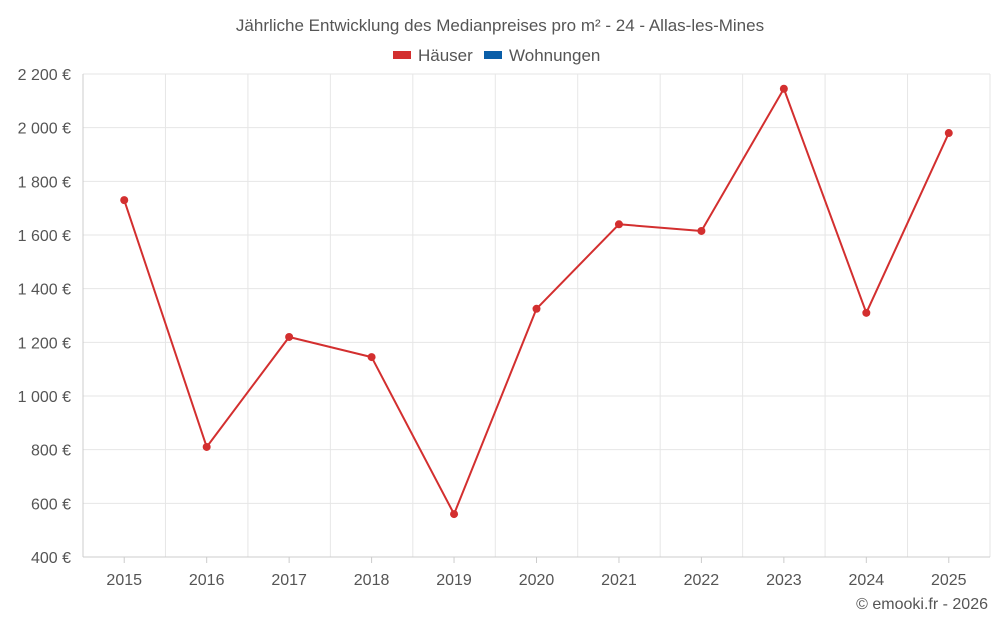 The width and height of the screenshot is (1000, 625). I want to click on legend-label-haeuser: Häuser, so click(445, 55).